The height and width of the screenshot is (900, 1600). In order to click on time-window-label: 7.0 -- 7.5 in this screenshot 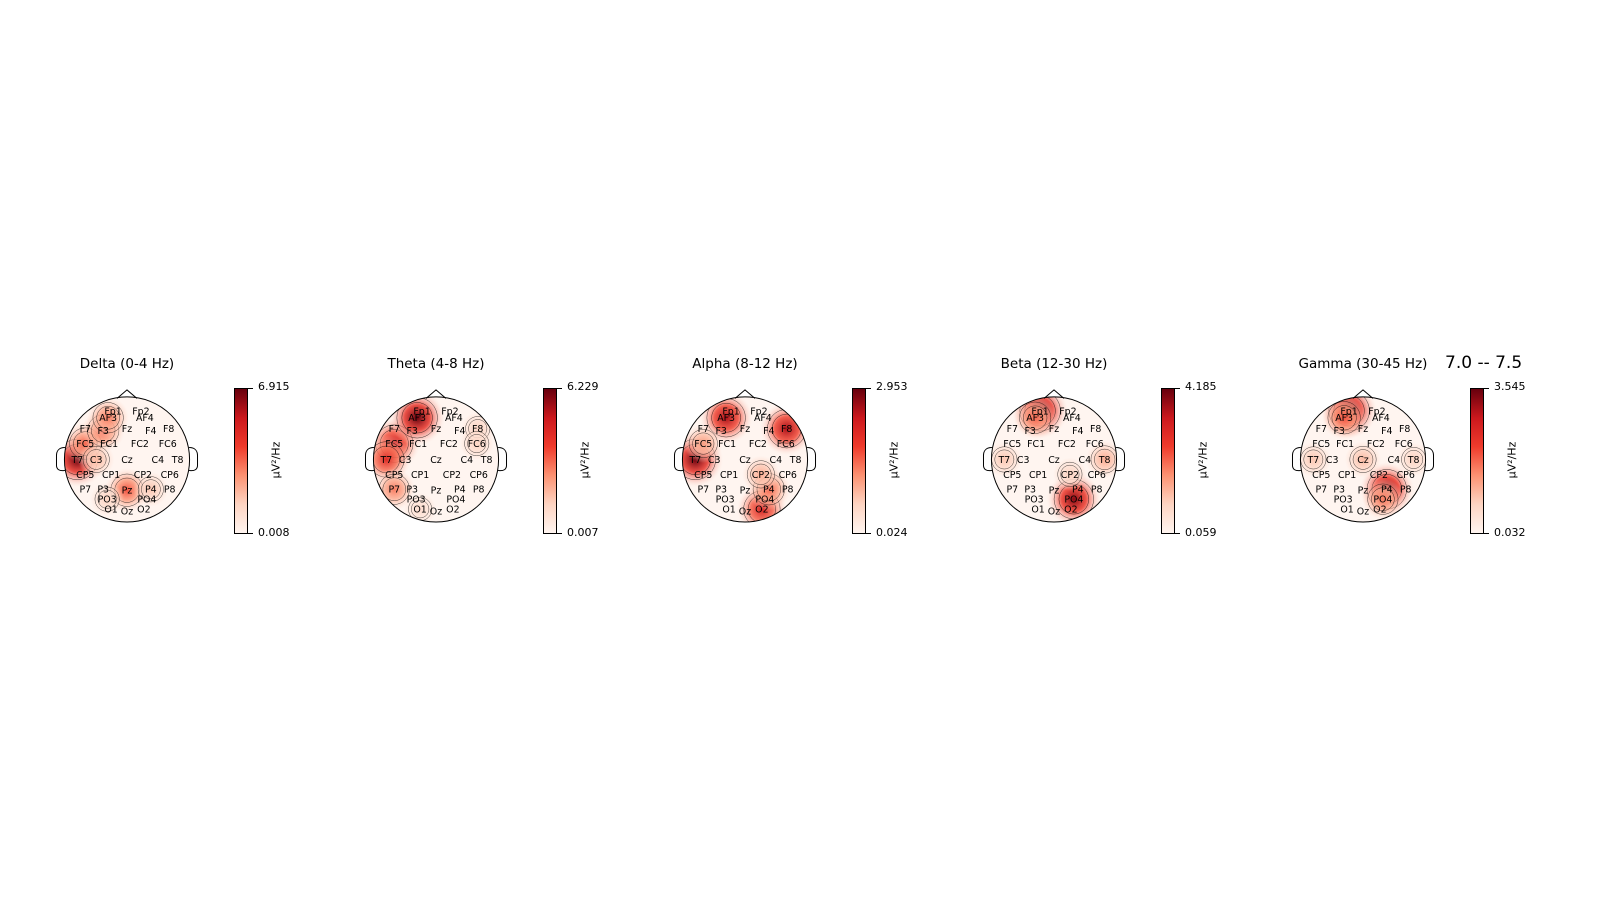, I will do `click(1484, 363)`.